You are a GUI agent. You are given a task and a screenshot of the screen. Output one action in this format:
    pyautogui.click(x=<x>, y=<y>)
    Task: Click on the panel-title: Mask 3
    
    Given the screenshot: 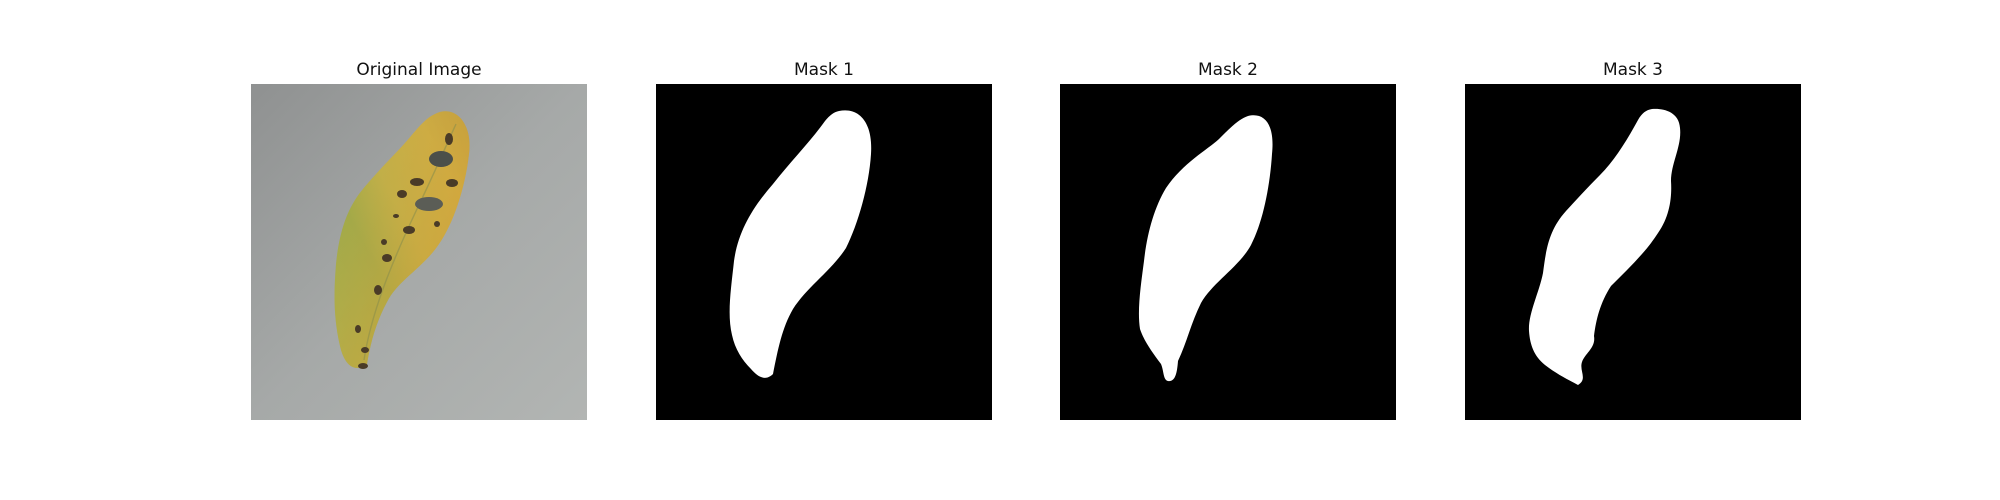 What is the action you would take?
    pyautogui.click(x=1632, y=70)
    